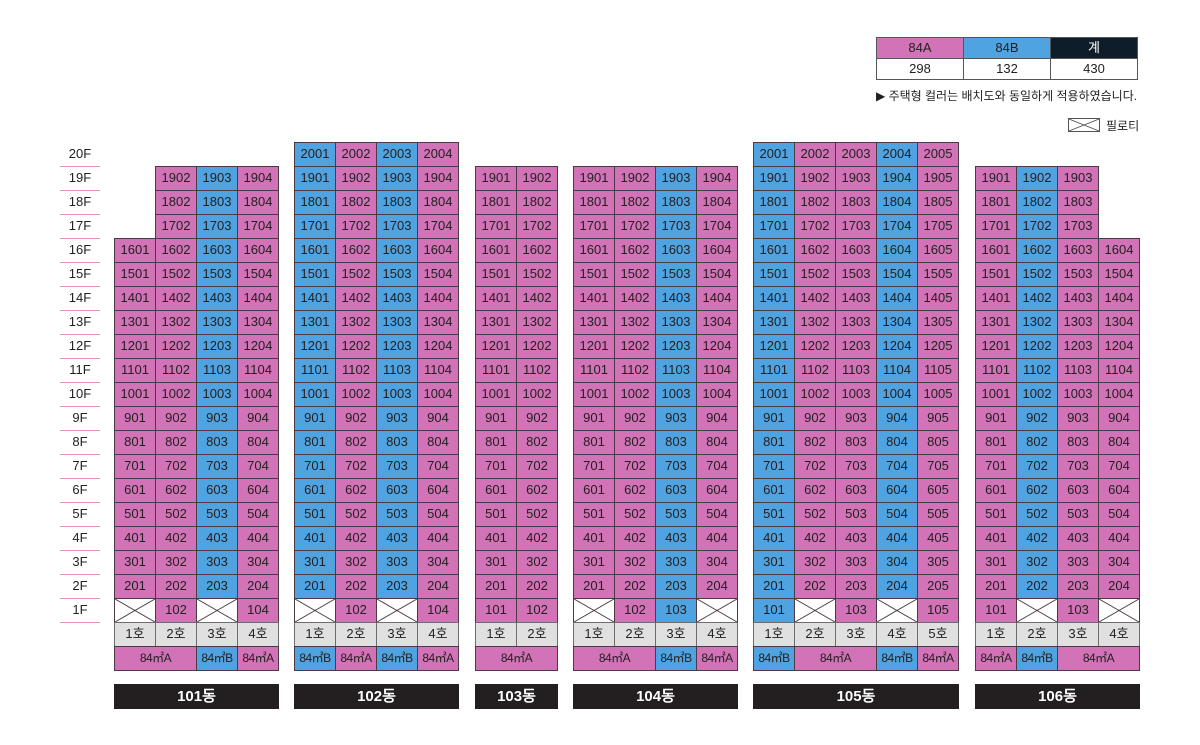 Image resolution: width=1200 pixels, height=745 pixels. What do you see at coordinates (438, 490) in the screenshot?
I see `unit-cell: 604` at bounding box center [438, 490].